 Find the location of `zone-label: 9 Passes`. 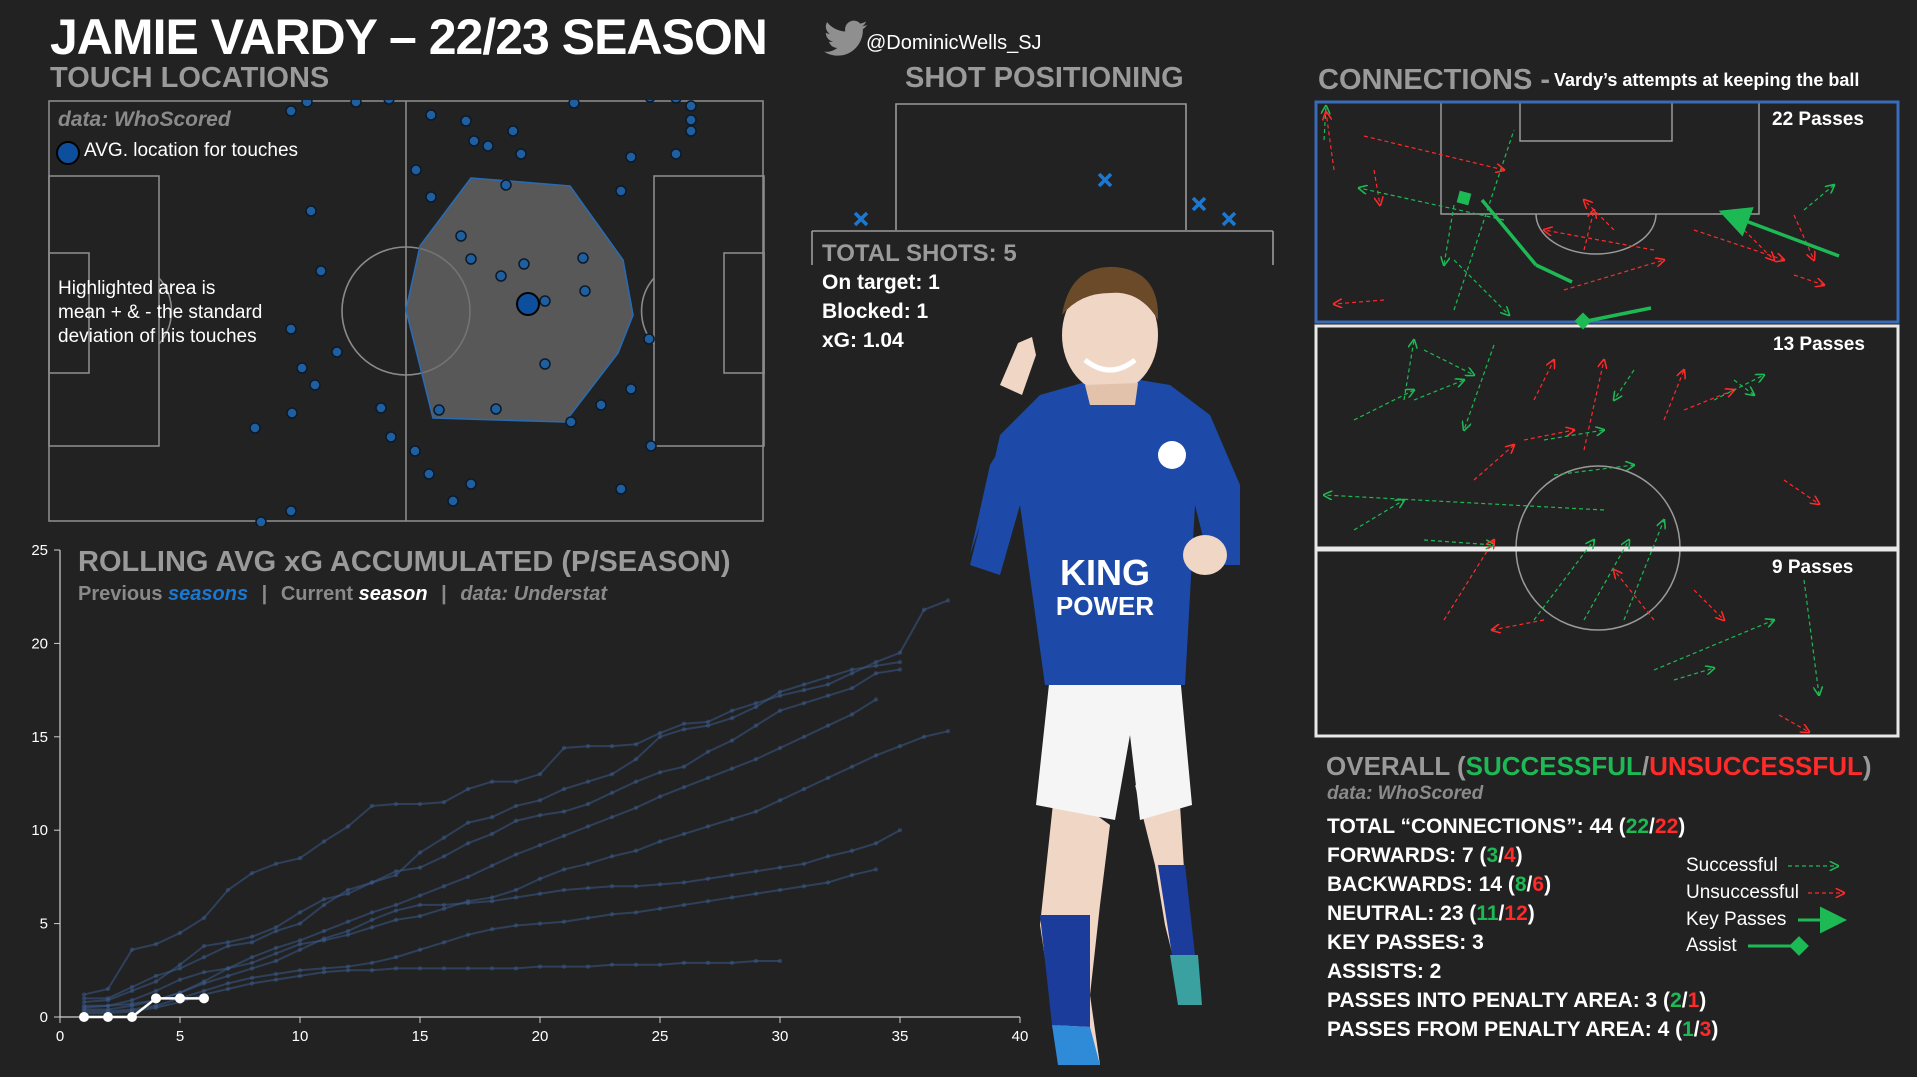

zone-label: 9 Passes is located at coordinates (1813, 567).